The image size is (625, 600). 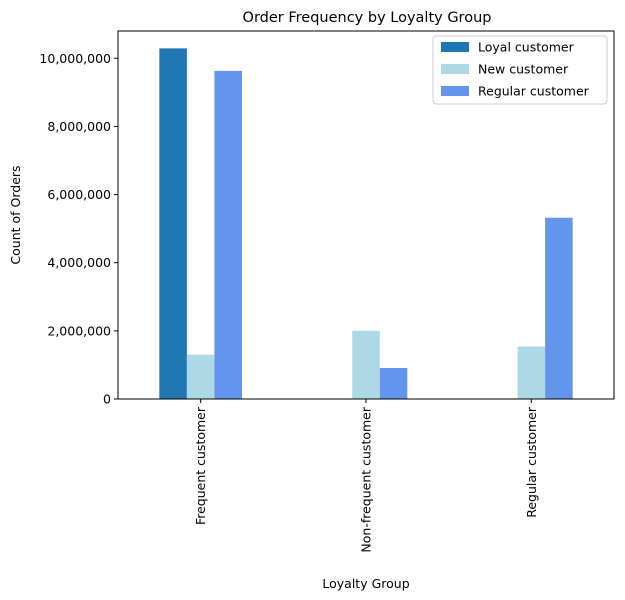 I want to click on x-tick-label: Non-frequent customer, so click(x=366, y=479).